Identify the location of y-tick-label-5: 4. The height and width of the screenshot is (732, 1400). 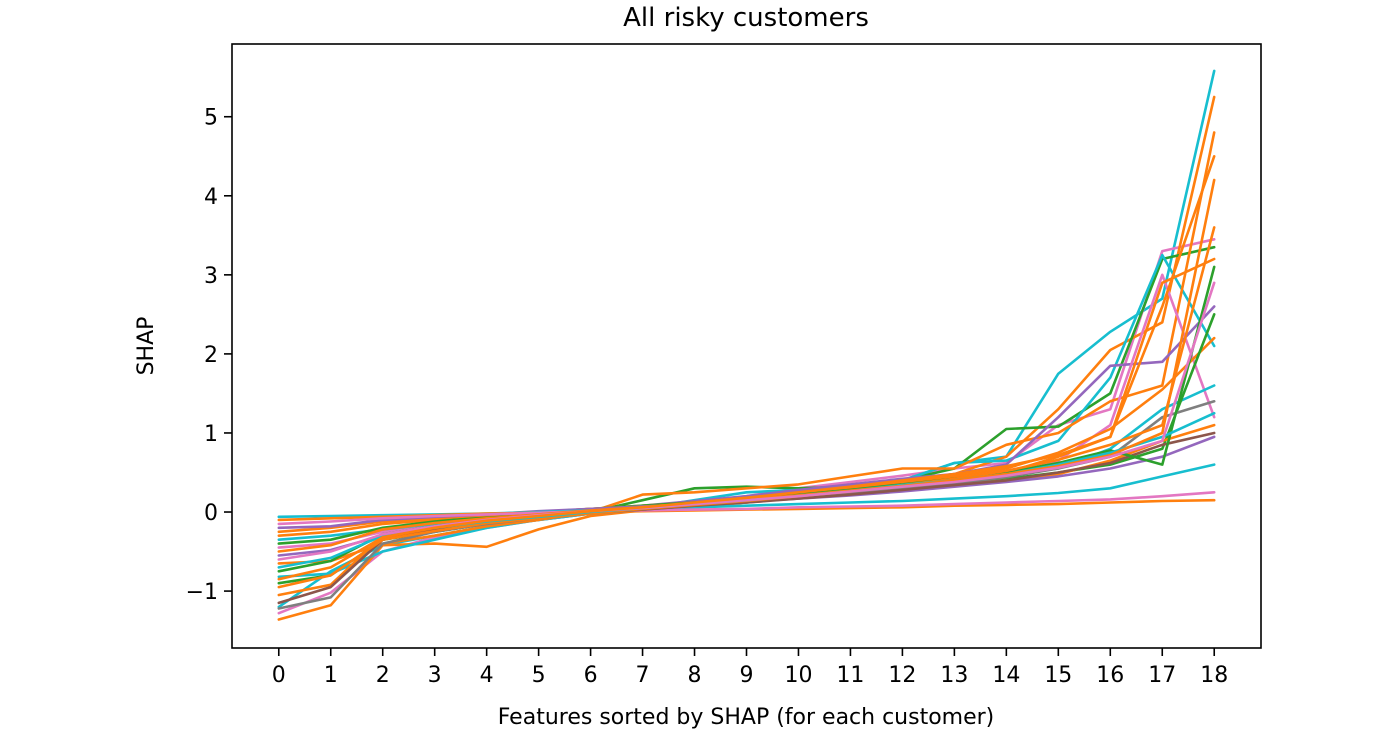
(211, 197).